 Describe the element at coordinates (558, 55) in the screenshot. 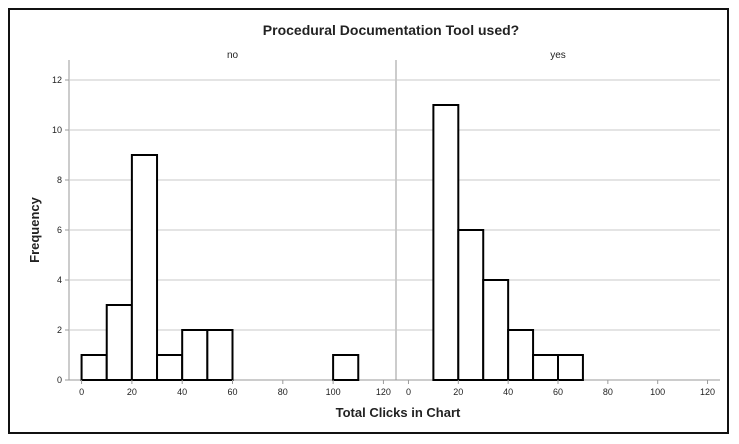

I see `panel-label-yes: yes` at that location.